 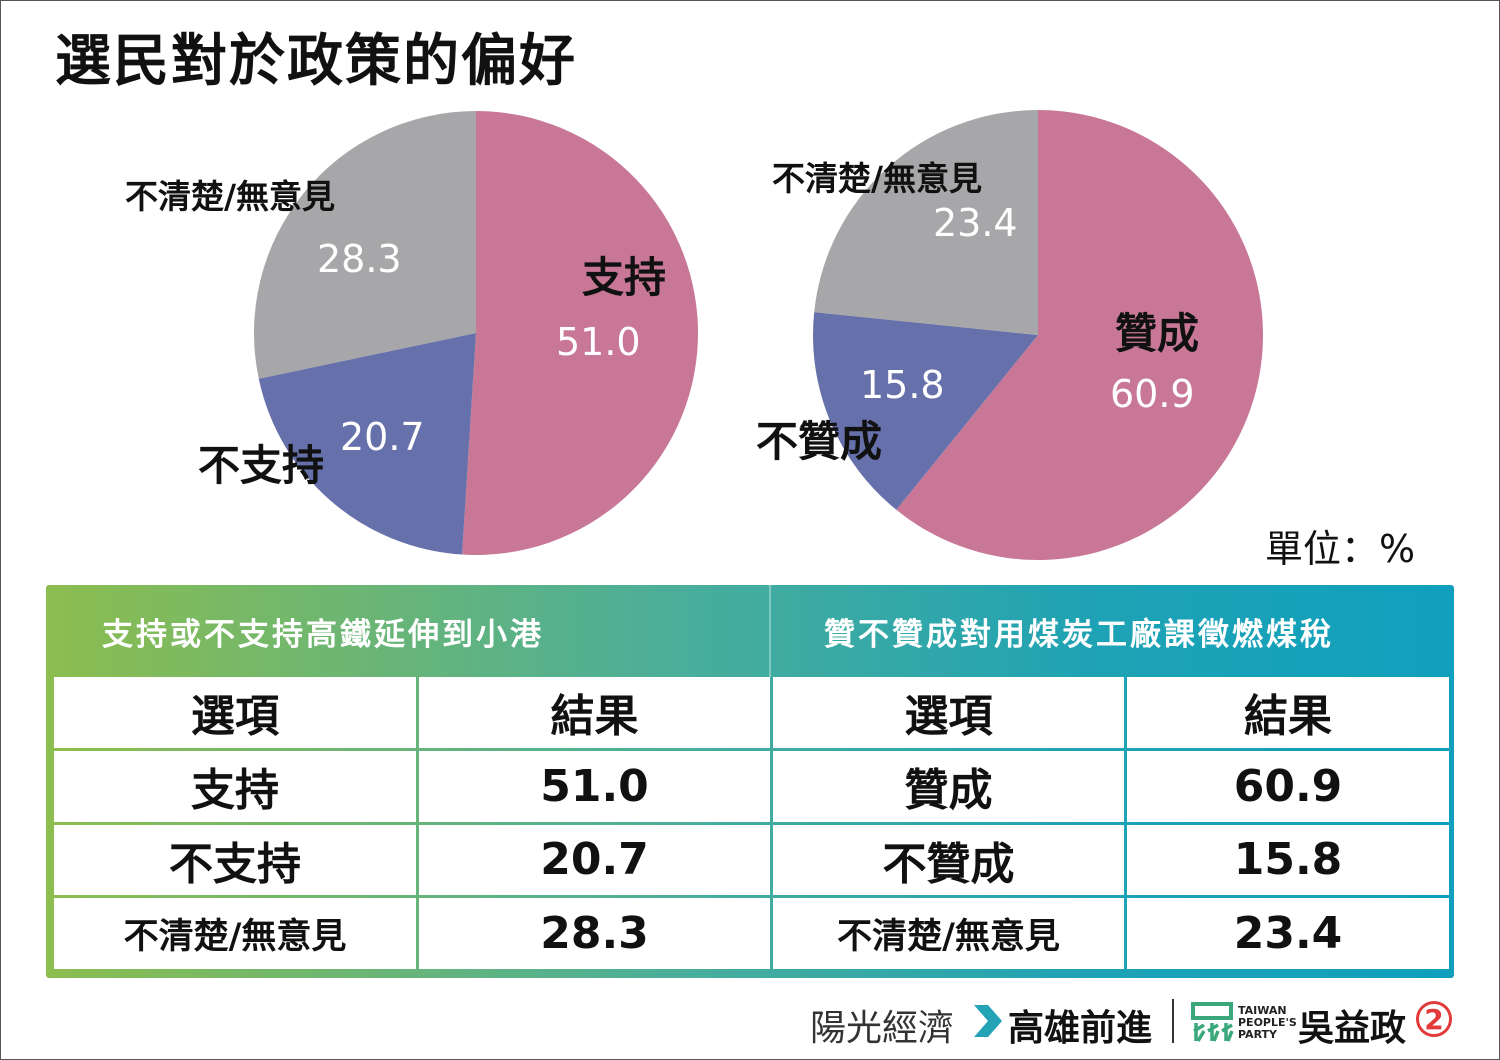 I want to click on slogan-text-bold: 高雄前進, so click(x=1080, y=1028).